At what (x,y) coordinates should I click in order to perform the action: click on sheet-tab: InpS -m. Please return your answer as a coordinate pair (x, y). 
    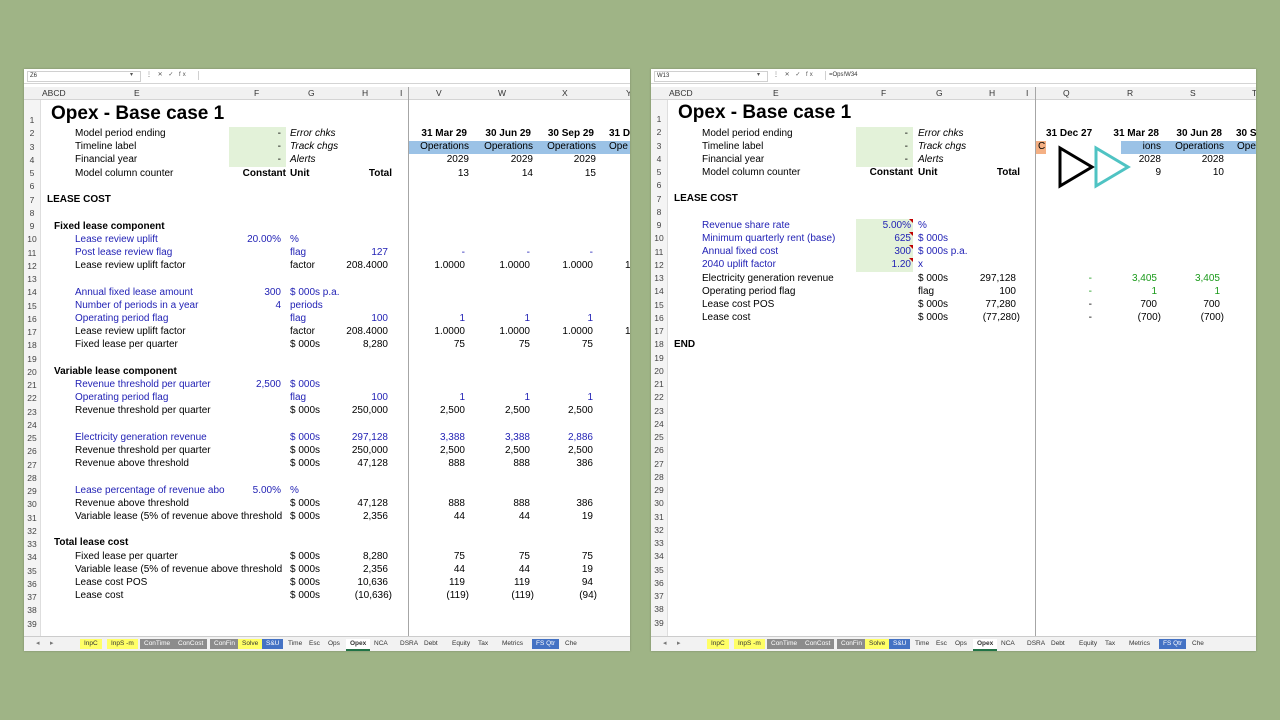
    Looking at the image, I should click on (749, 644).